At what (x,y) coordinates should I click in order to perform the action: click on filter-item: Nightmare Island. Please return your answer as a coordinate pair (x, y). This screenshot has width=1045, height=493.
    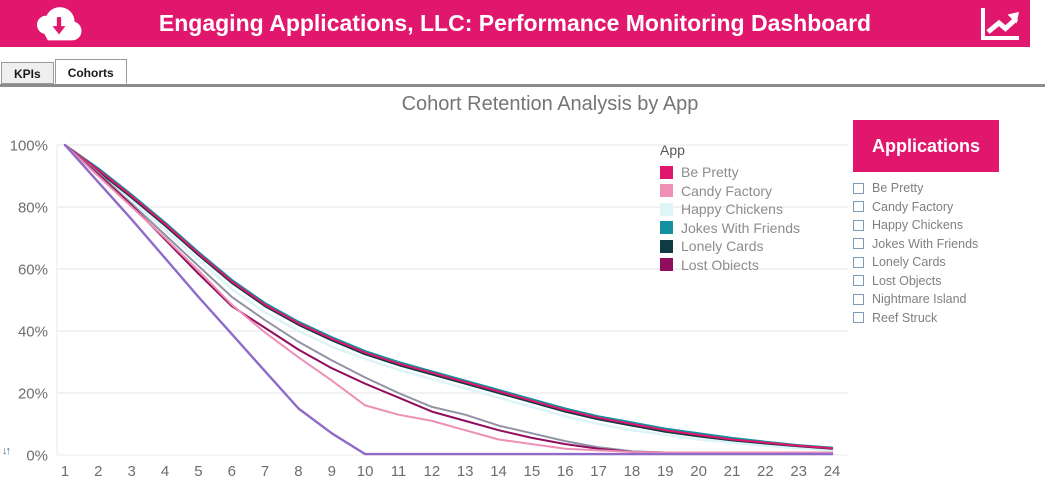
    Looking at the image, I should click on (926, 299).